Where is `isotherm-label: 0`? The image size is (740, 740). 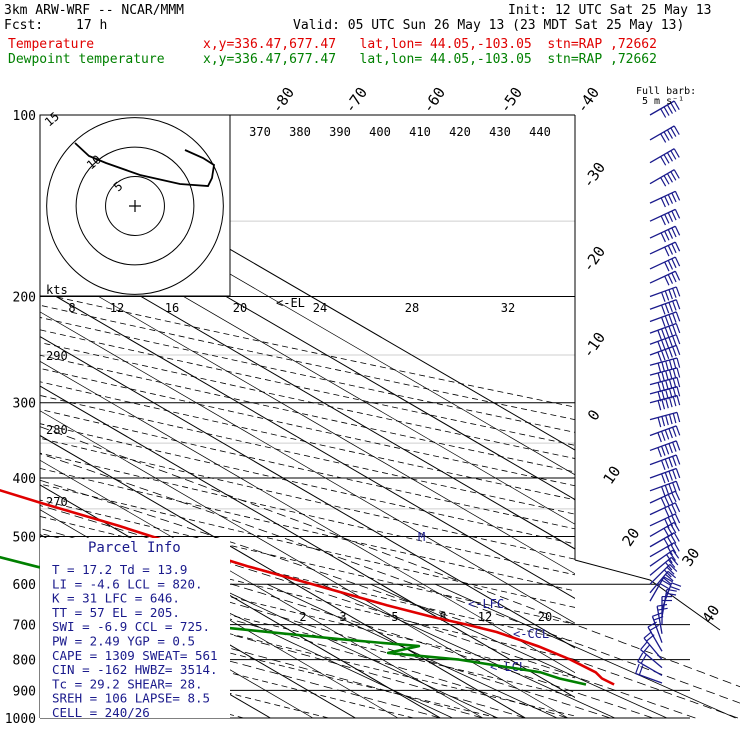 isotherm-label: 0 is located at coordinates (594, 415).